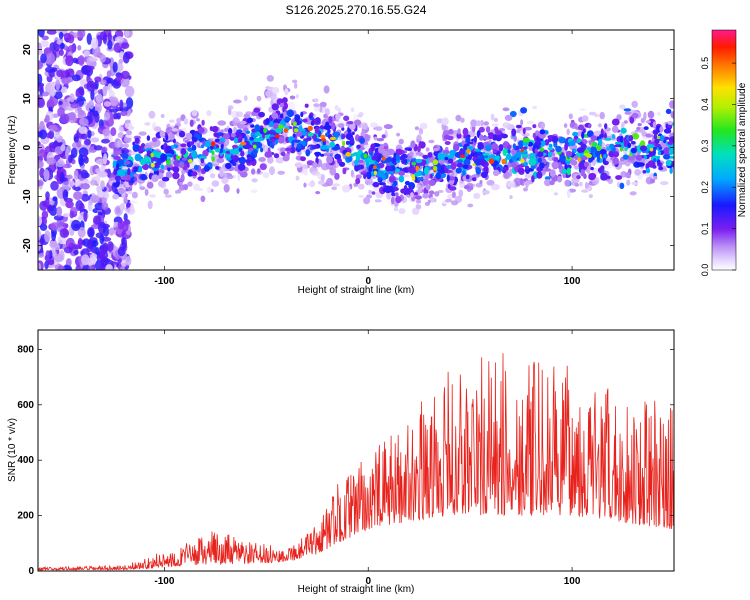 The width and height of the screenshot is (750, 600). Describe the element at coordinates (742, 149) in the screenshot. I see `colorbar-label: Normalized spectral amplitude` at that location.